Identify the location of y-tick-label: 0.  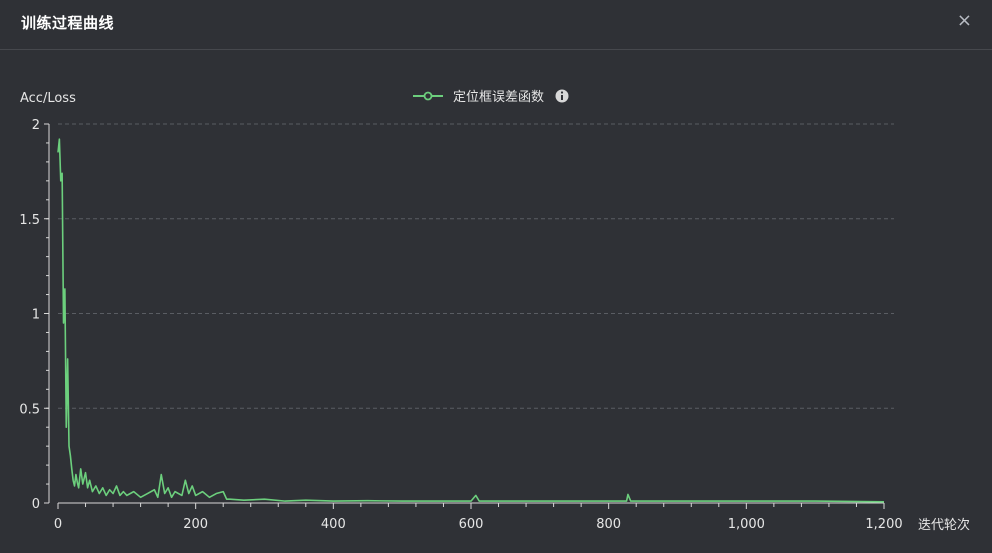
(36, 504).